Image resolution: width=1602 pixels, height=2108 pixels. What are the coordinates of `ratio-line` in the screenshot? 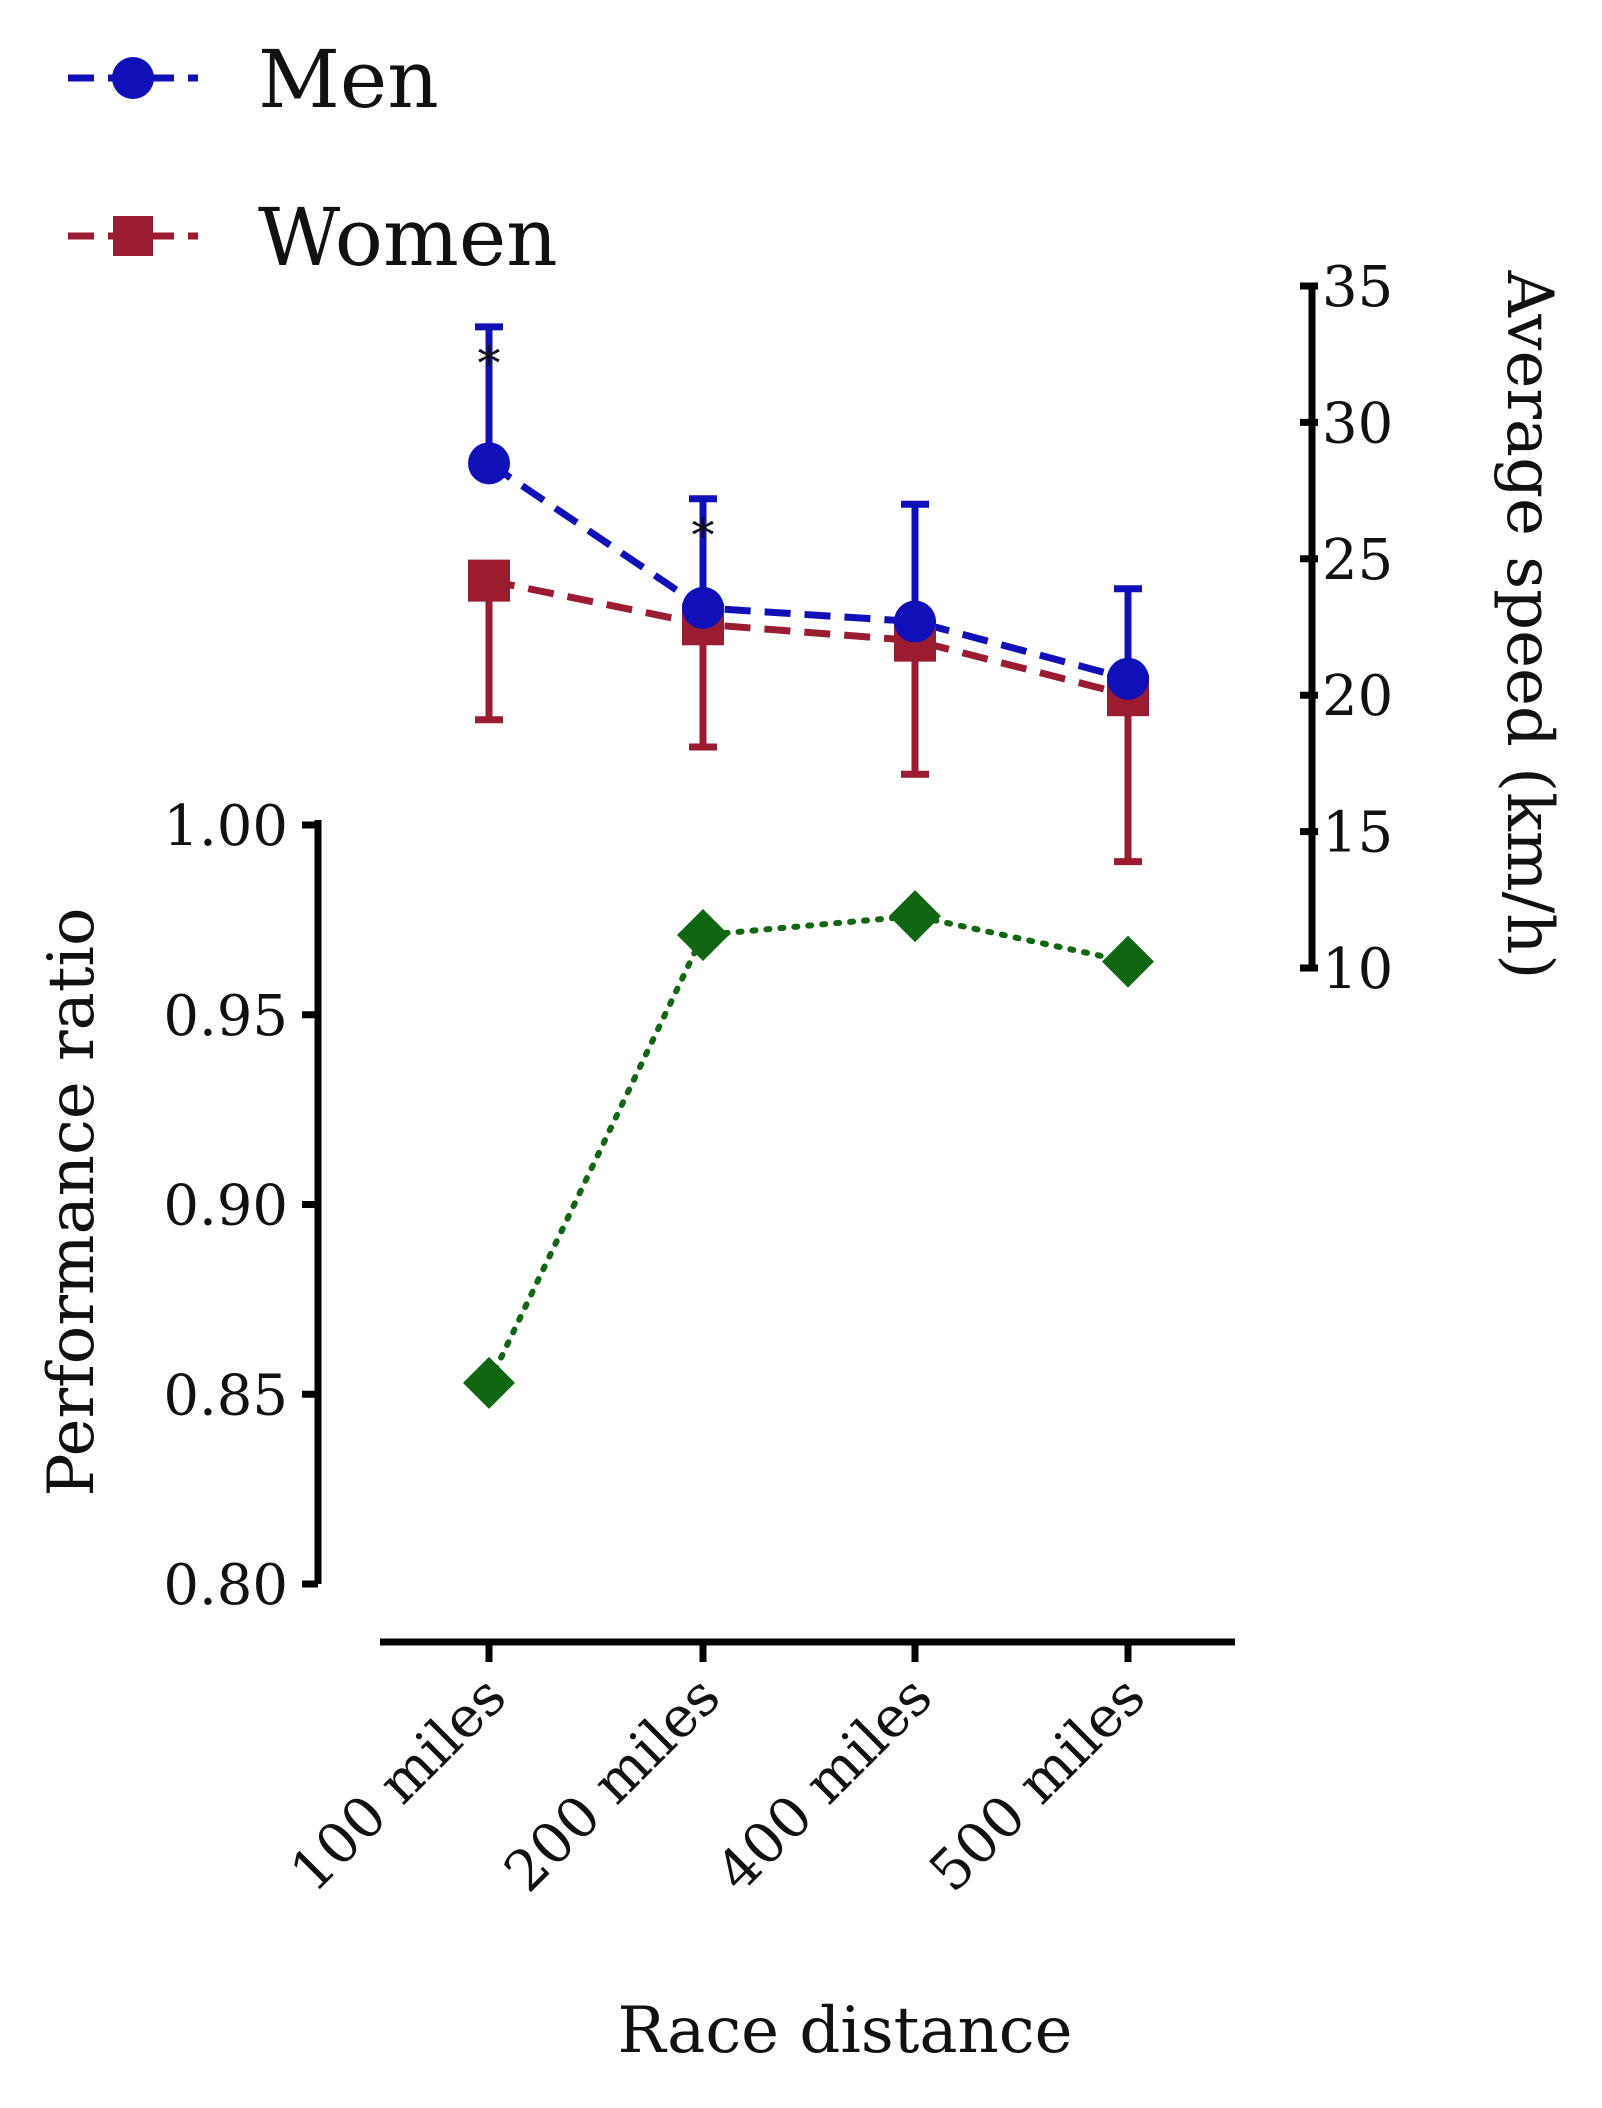 It's located at (808, 1149).